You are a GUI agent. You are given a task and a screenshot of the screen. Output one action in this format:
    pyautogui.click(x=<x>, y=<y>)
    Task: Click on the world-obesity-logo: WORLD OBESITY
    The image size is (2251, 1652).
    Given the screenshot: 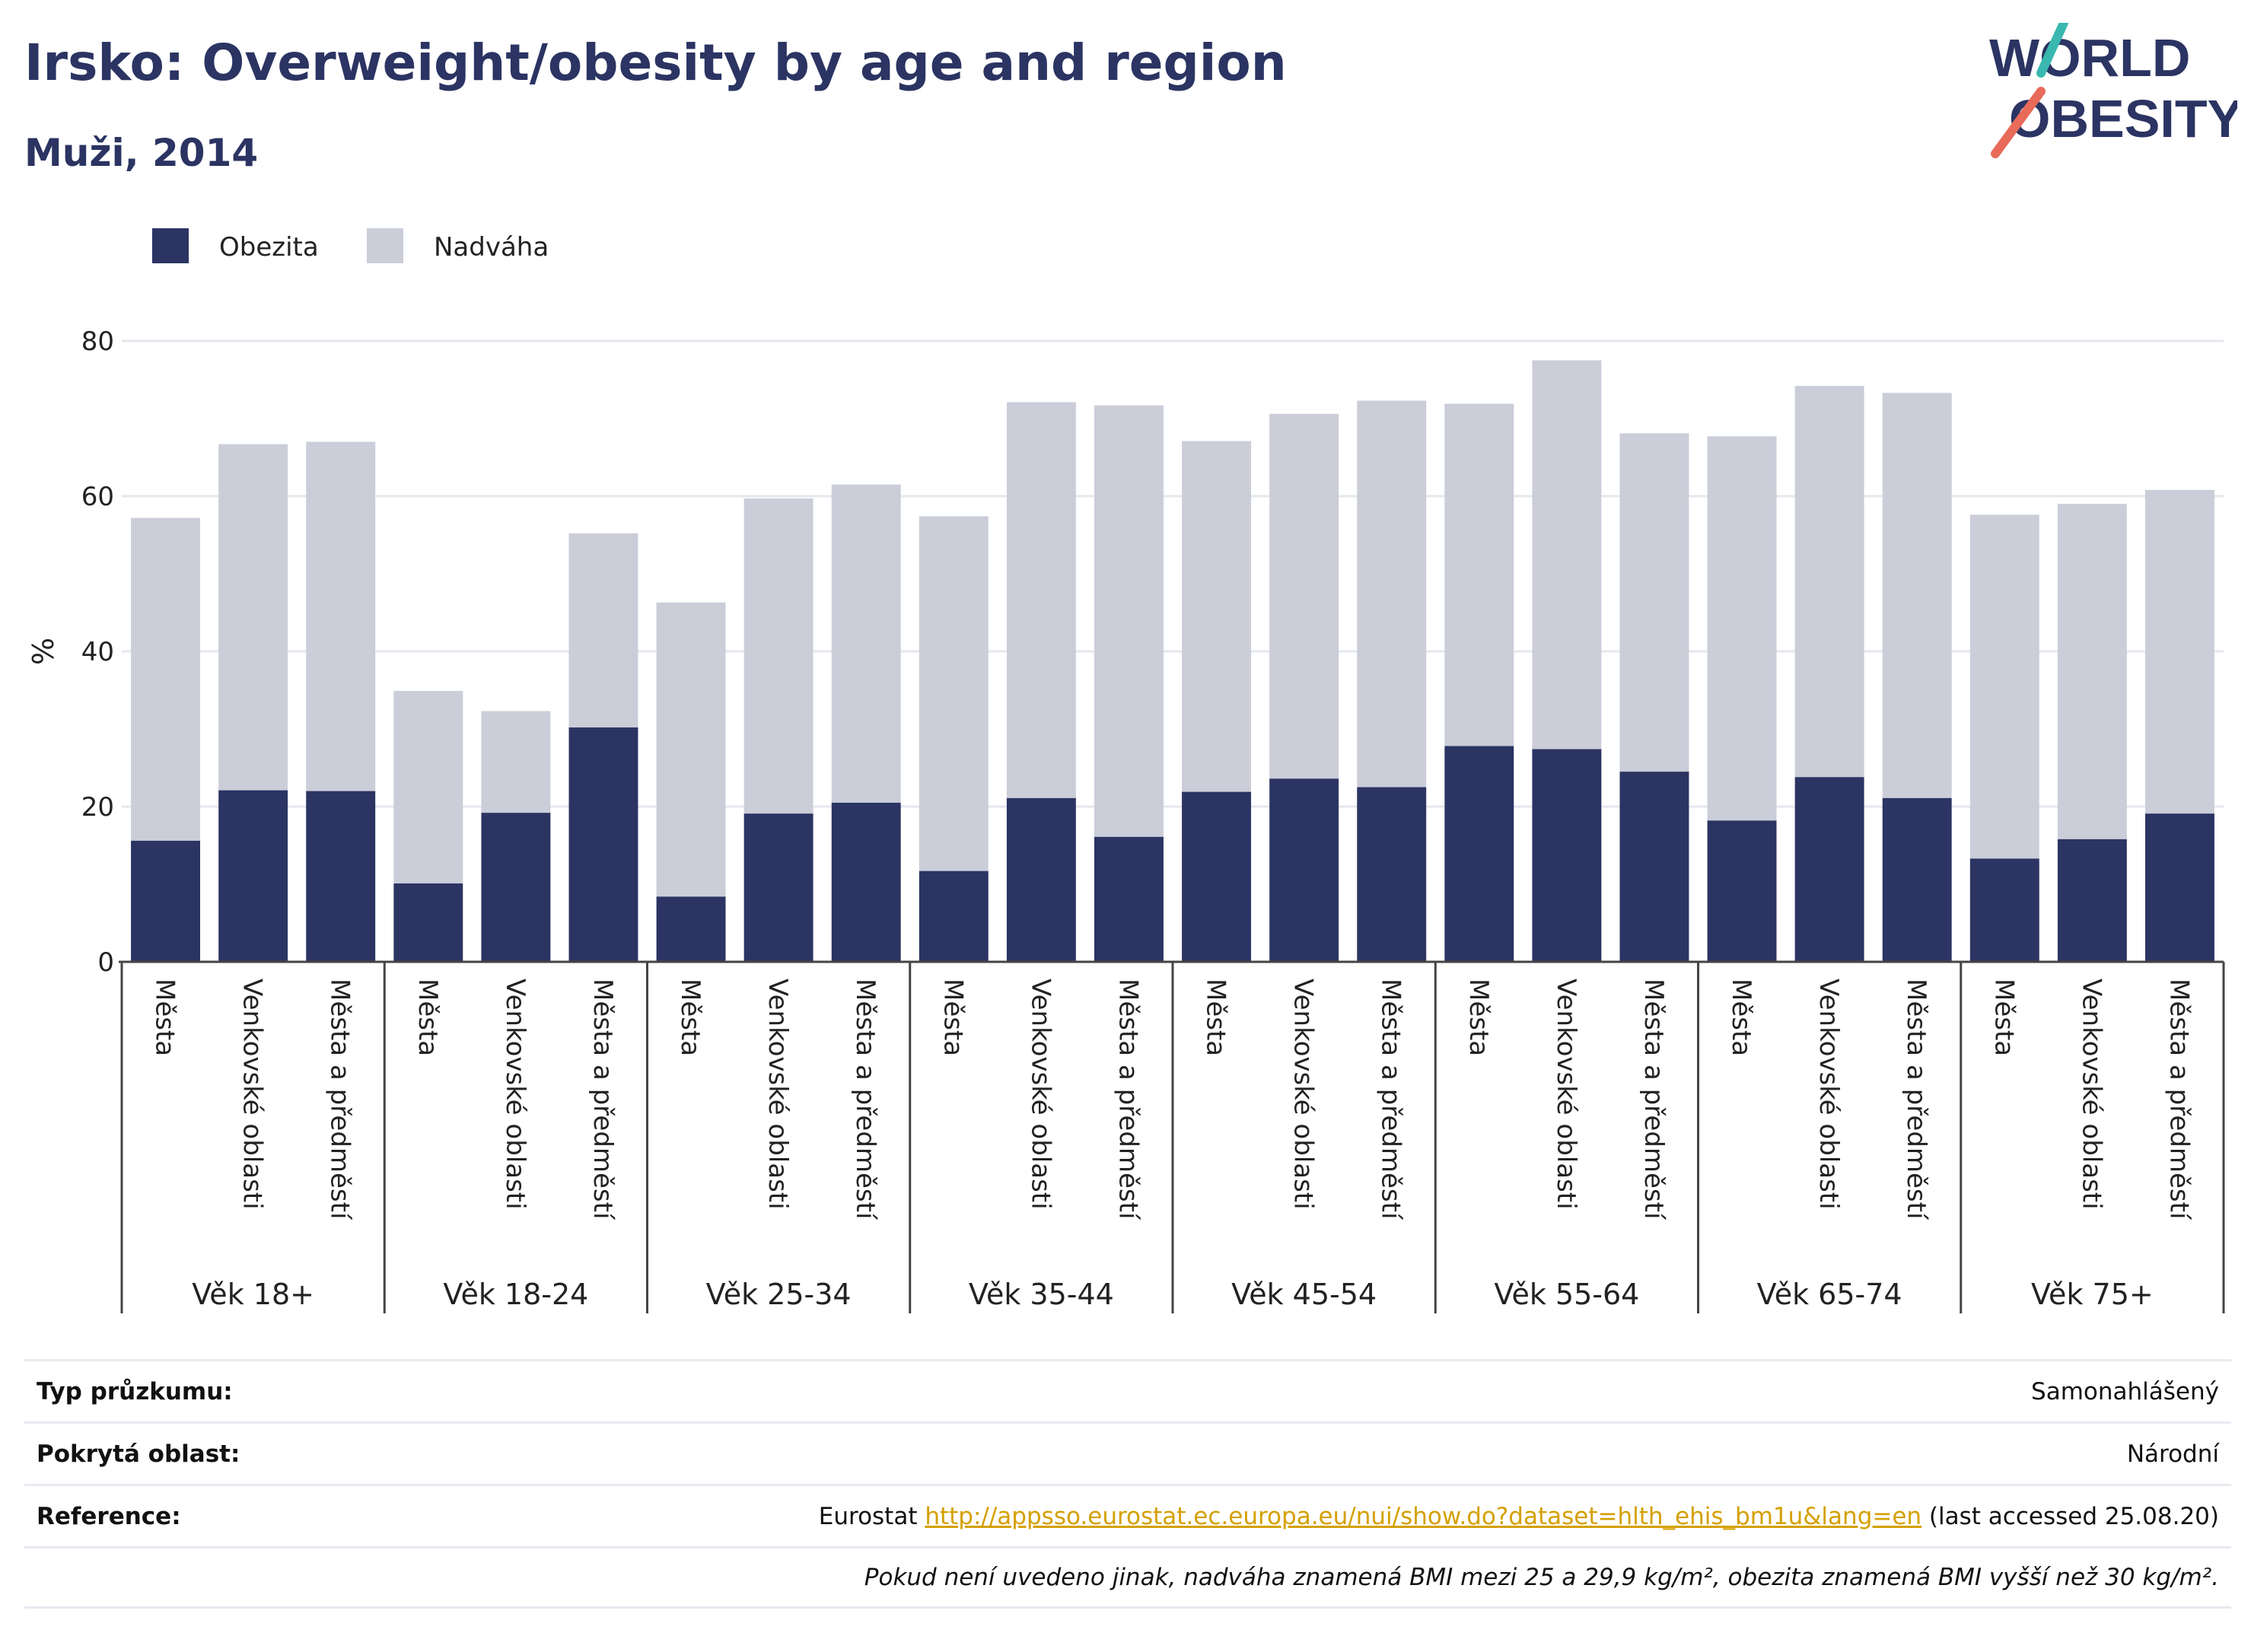 What is the action you would take?
    pyautogui.click(x=2113, y=90)
    